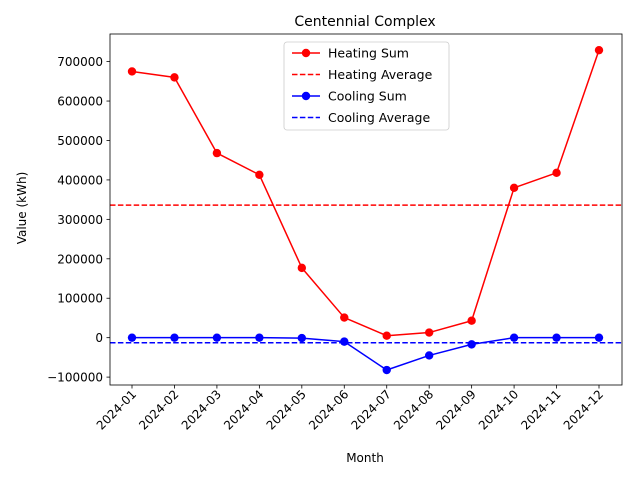  I want to click on x-tick-label: 2024-06, so click(328, 409).